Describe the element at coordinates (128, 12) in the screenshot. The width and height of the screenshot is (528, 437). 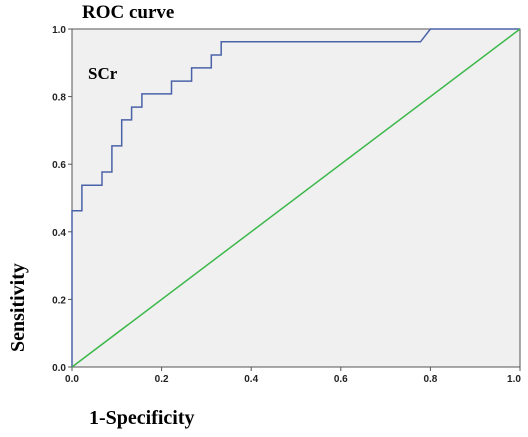
I see `chart-title: ROC curve` at that location.